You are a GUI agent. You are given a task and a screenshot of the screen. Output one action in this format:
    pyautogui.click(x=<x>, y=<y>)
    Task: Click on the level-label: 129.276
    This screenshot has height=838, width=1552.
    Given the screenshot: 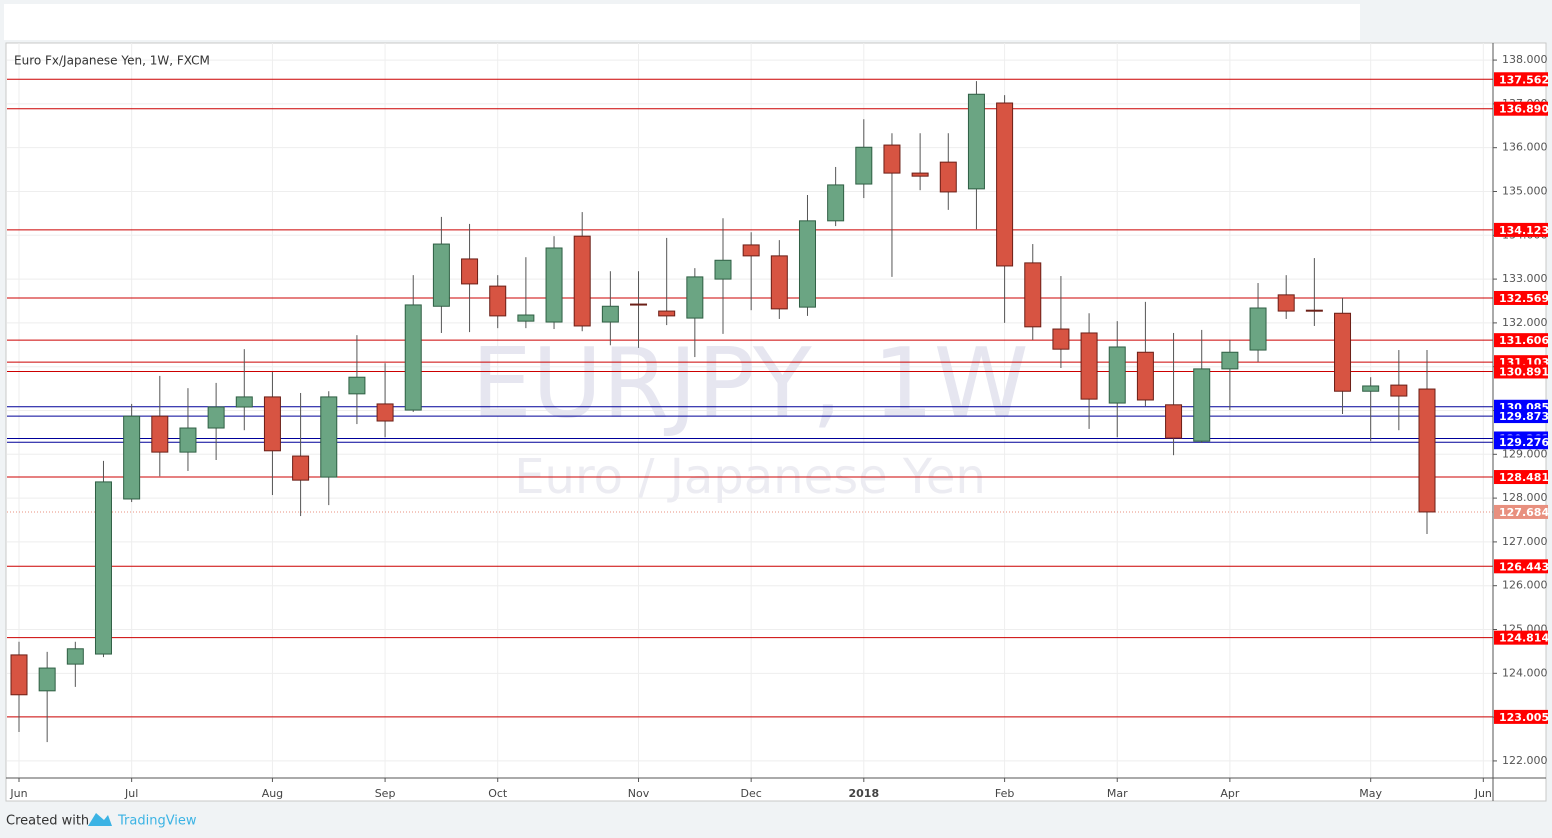 What is the action you would take?
    pyautogui.click(x=1524, y=442)
    